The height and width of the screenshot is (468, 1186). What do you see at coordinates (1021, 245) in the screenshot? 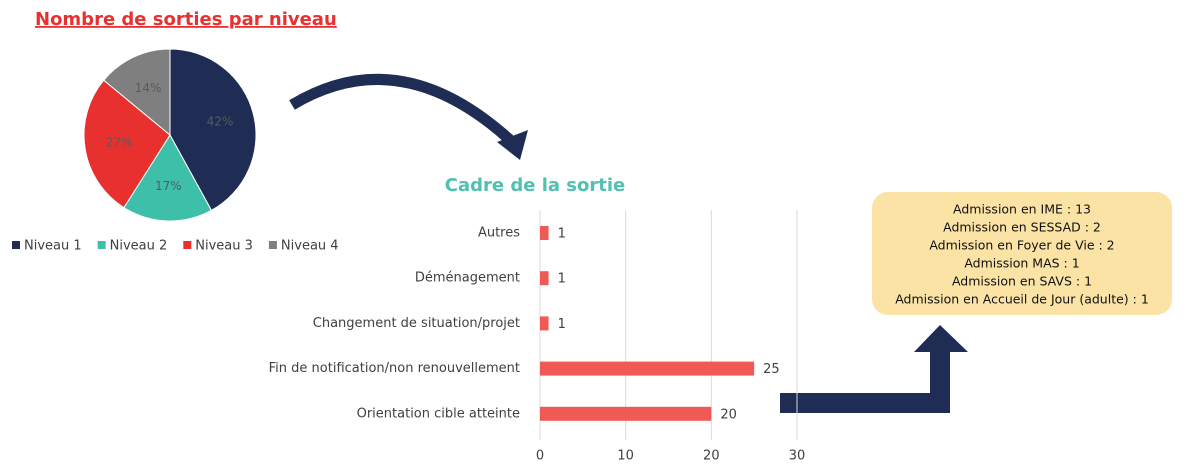
I see `note-line: Admission en Foyer de Vie : 2` at bounding box center [1021, 245].